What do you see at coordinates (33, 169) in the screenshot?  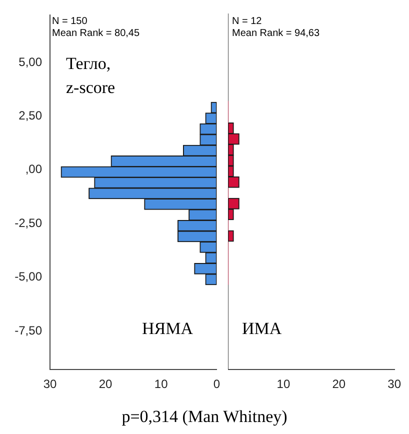 I see `y-tick-label: ,00` at bounding box center [33, 169].